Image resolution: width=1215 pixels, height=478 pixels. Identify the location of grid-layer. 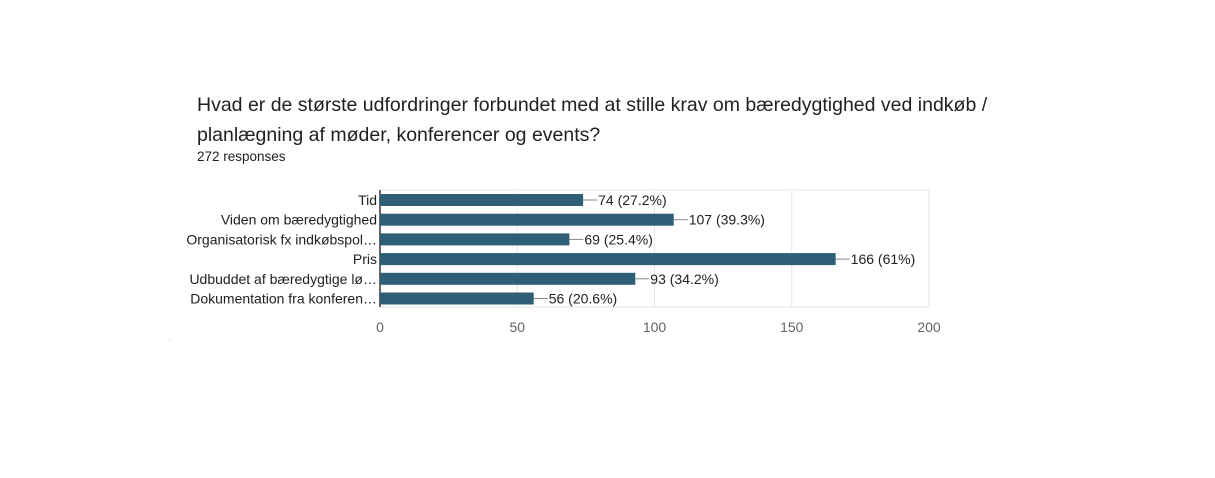
(654, 248).